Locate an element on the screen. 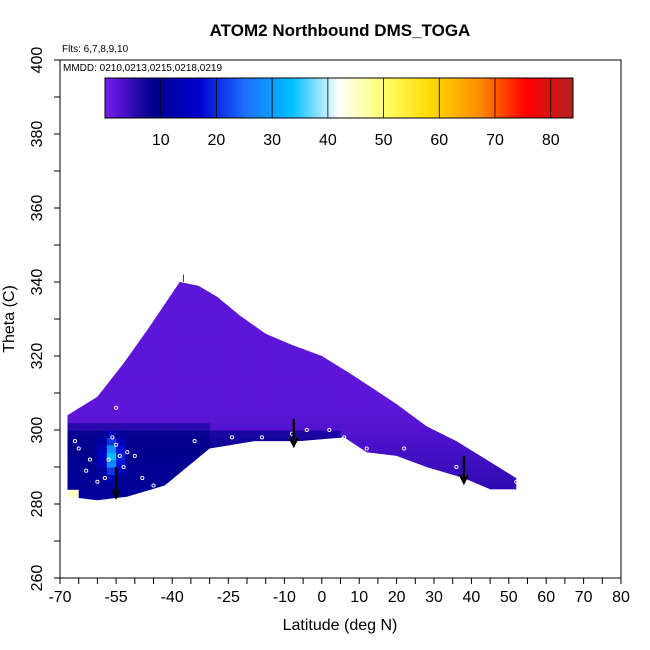 The width and height of the screenshot is (650, 650). x-tick-label: -10 is located at coordinates (284, 597).